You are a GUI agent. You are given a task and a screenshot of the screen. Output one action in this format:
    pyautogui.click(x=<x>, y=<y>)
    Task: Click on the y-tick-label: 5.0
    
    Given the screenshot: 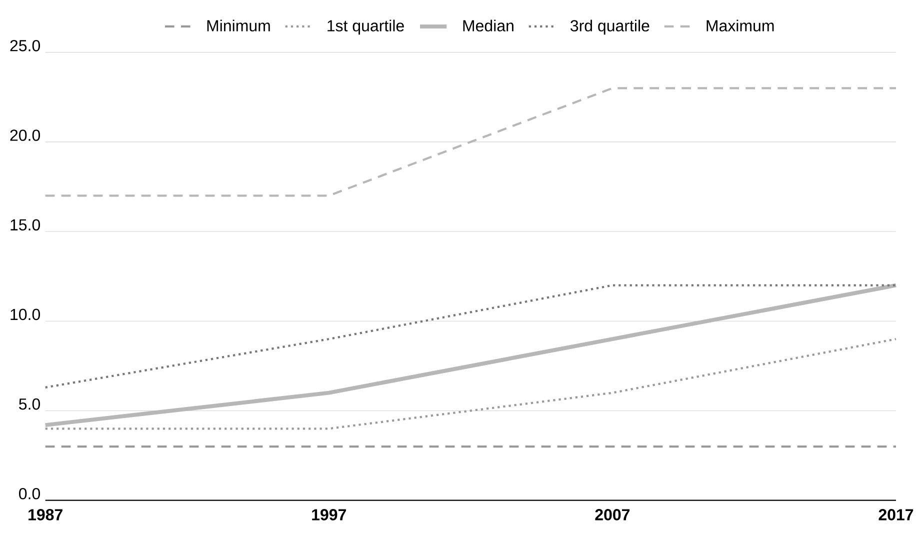 What is the action you would take?
    pyautogui.click(x=29, y=404)
    